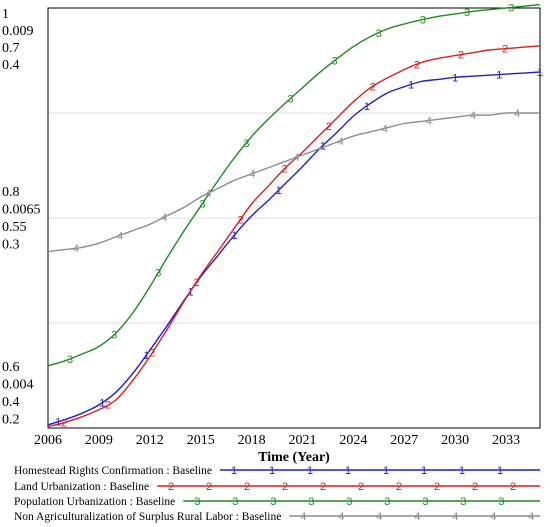  I want to click on y-tick-label: 0.3, so click(11, 245).